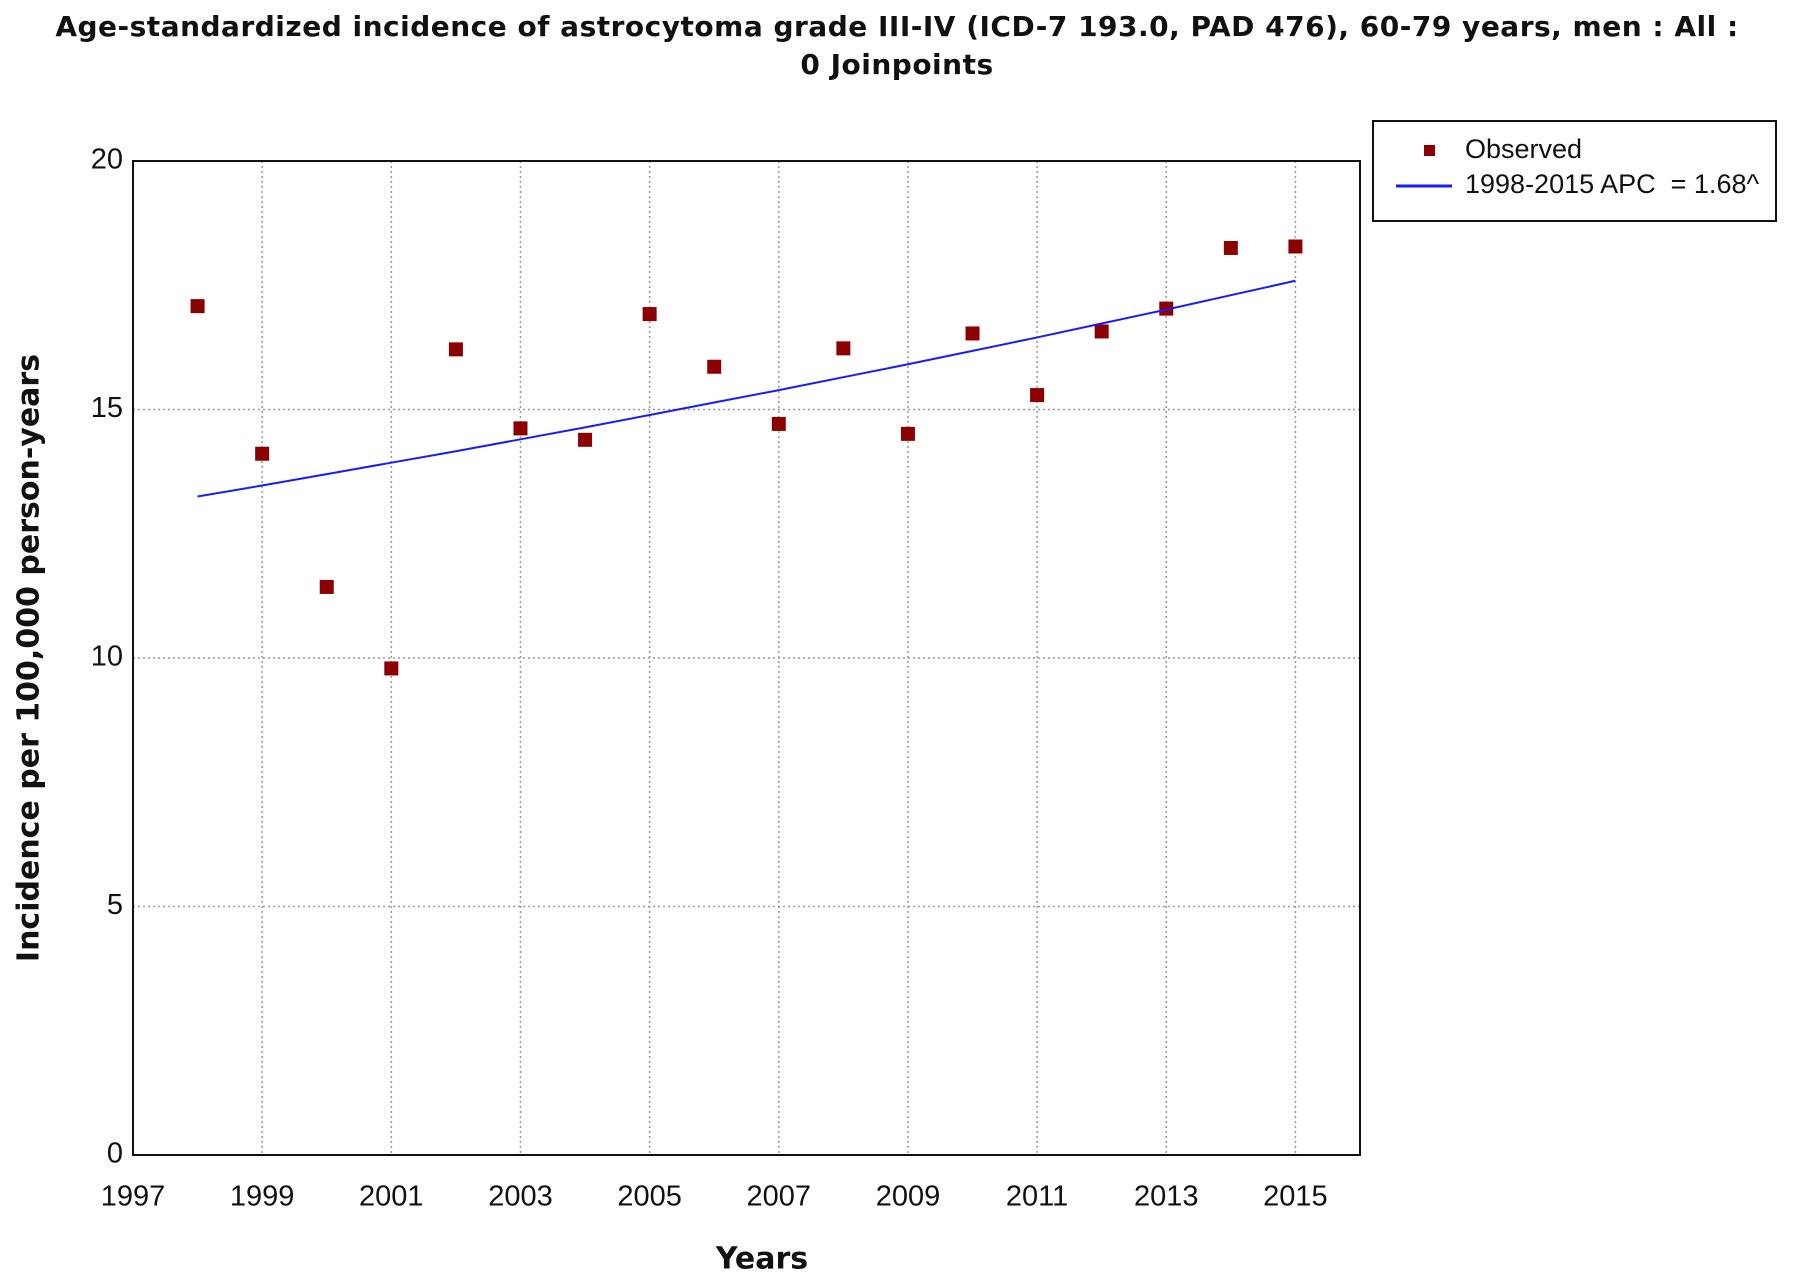  Describe the element at coordinates (746, 388) in the screenshot. I see `fit-line` at that location.